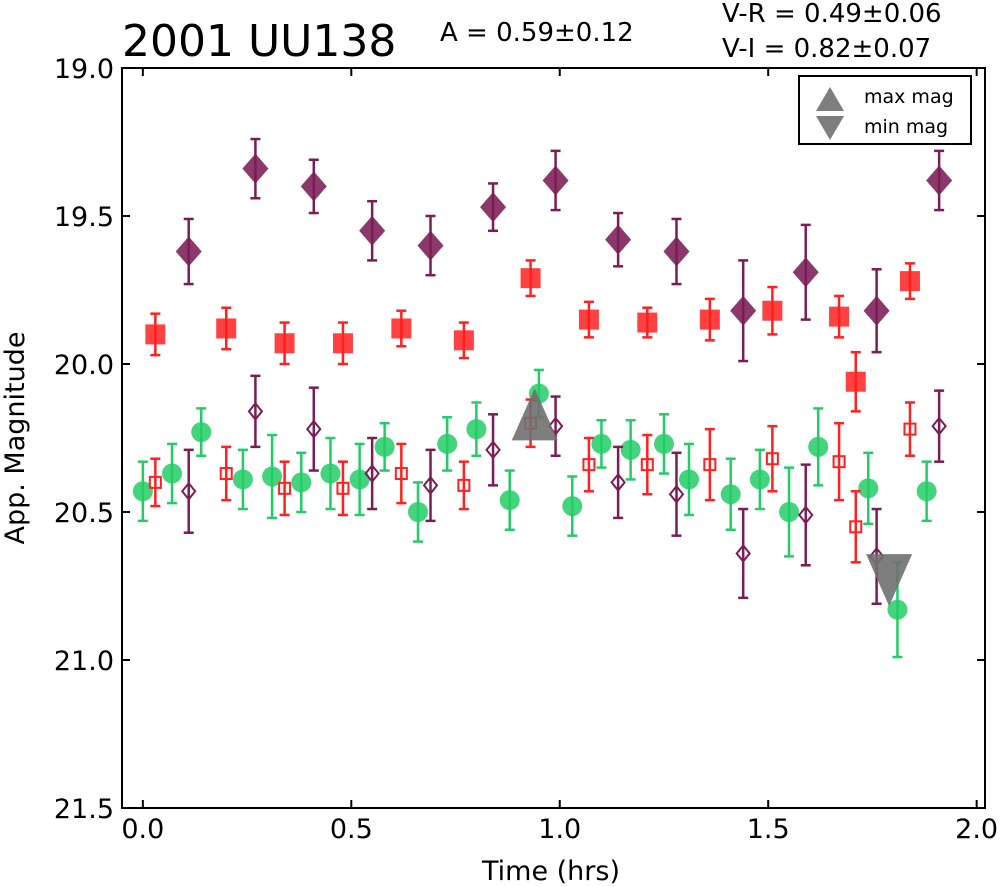 The image size is (1000, 887). I want to click on y-axis-label: App. Magnitude, so click(15, 438).